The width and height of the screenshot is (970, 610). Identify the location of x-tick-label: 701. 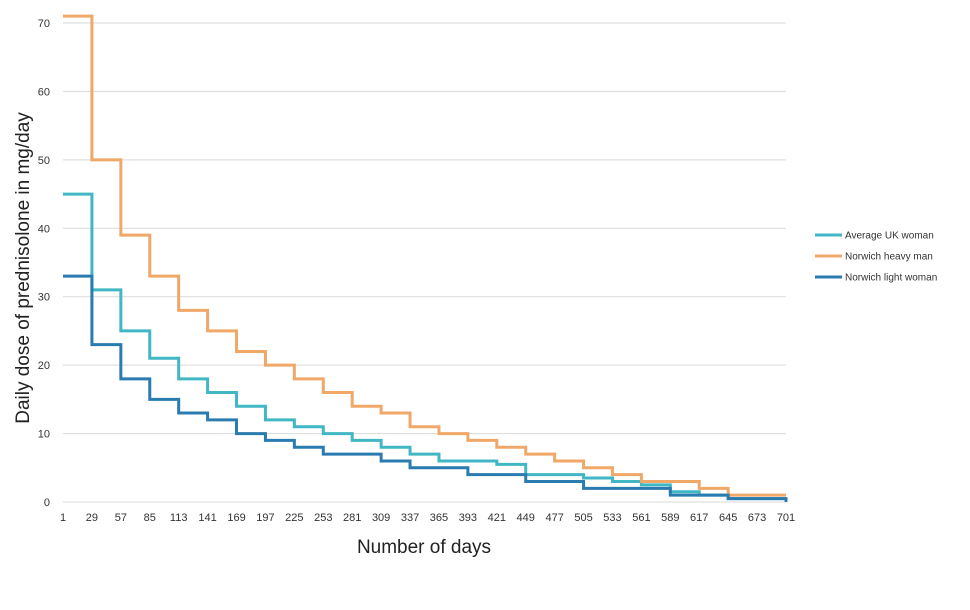
(786, 518).